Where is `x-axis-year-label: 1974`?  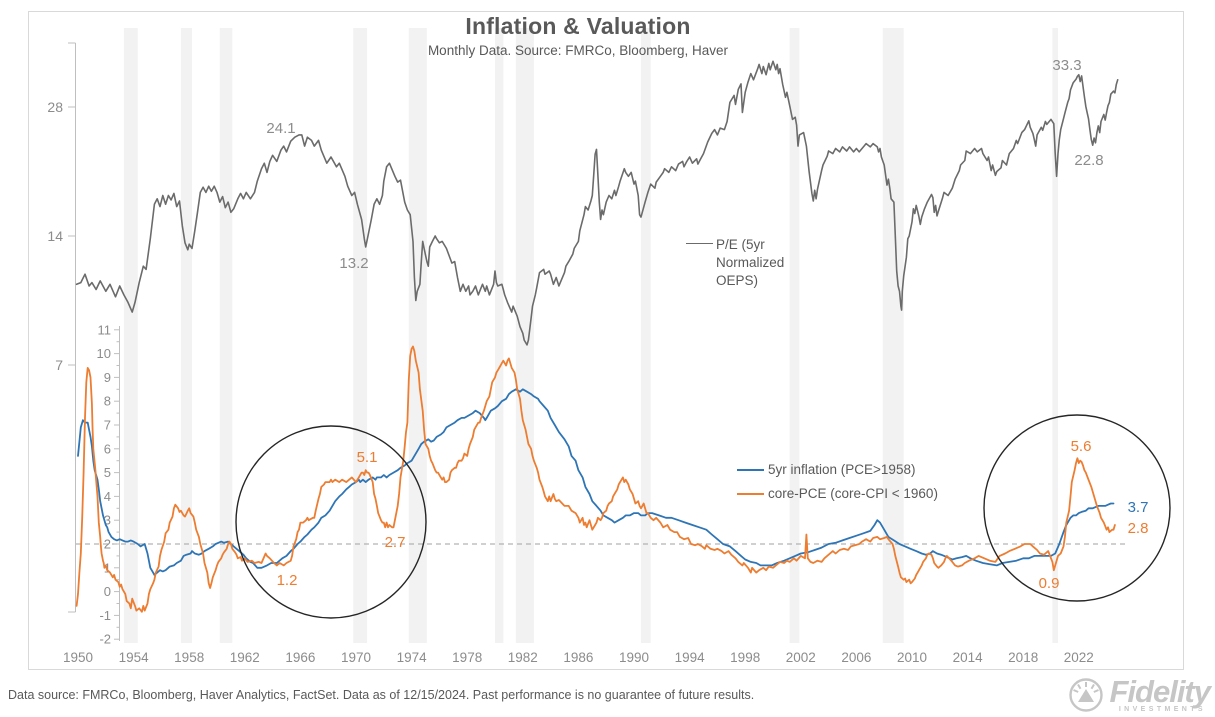 x-axis-year-label: 1974 is located at coordinates (412, 657).